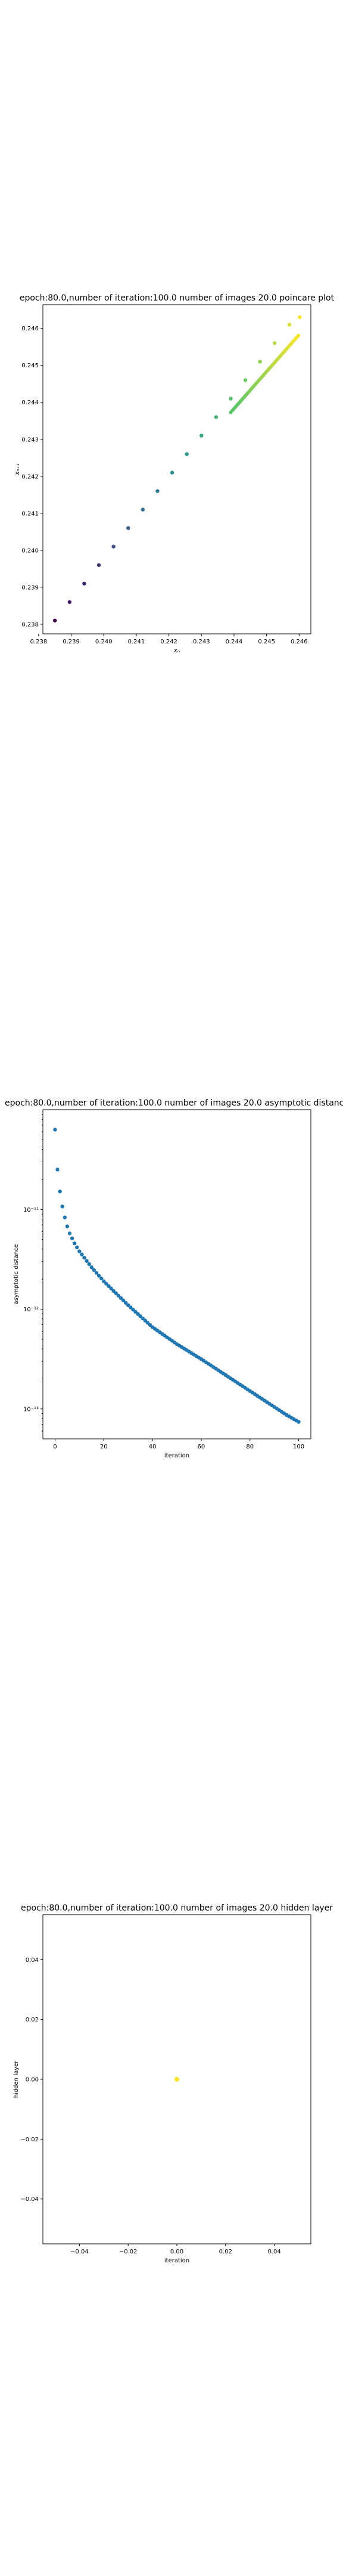  I want to click on y-tick-label: −0.02, so click(30, 2140).